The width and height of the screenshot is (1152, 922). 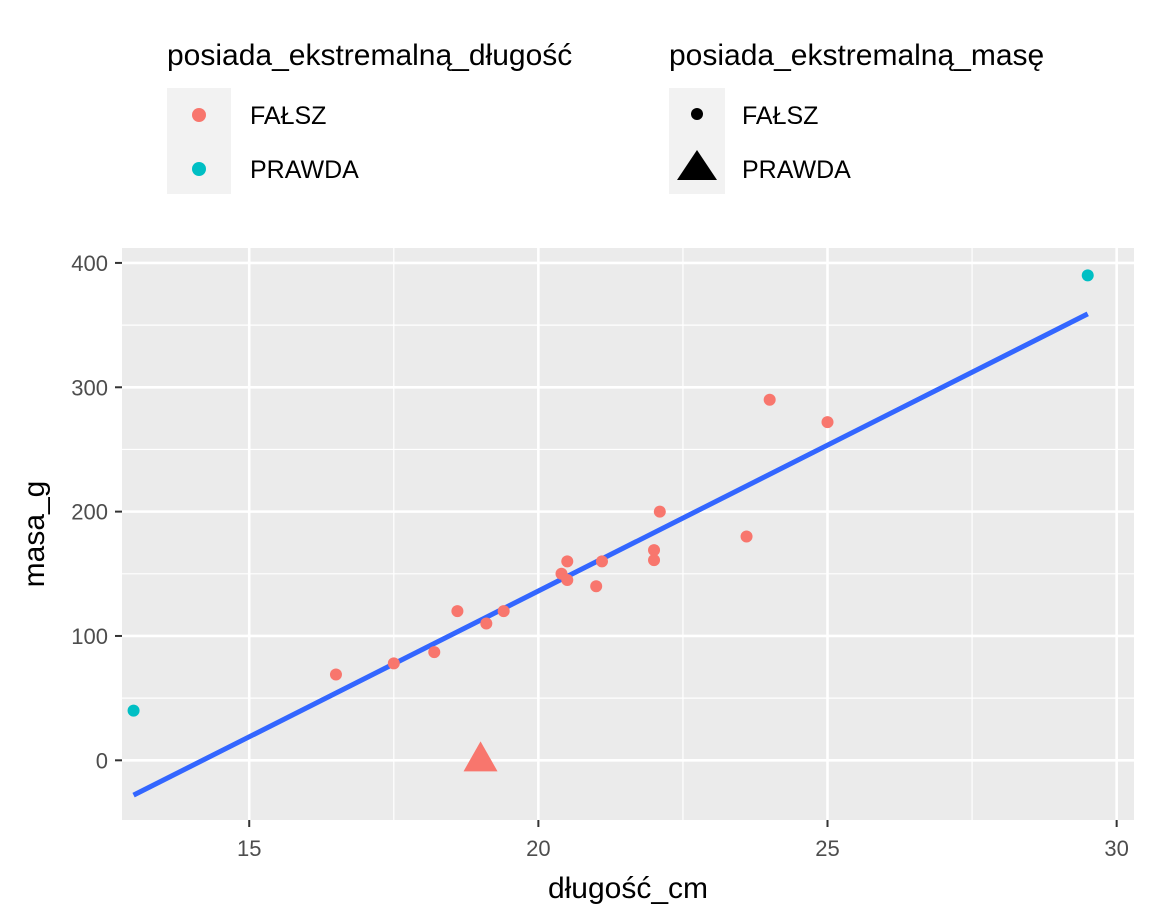 What do you see at coordinates (480, 756) in the screenshot?
I see `data-point-triangle` at bounding box center [480, 756].